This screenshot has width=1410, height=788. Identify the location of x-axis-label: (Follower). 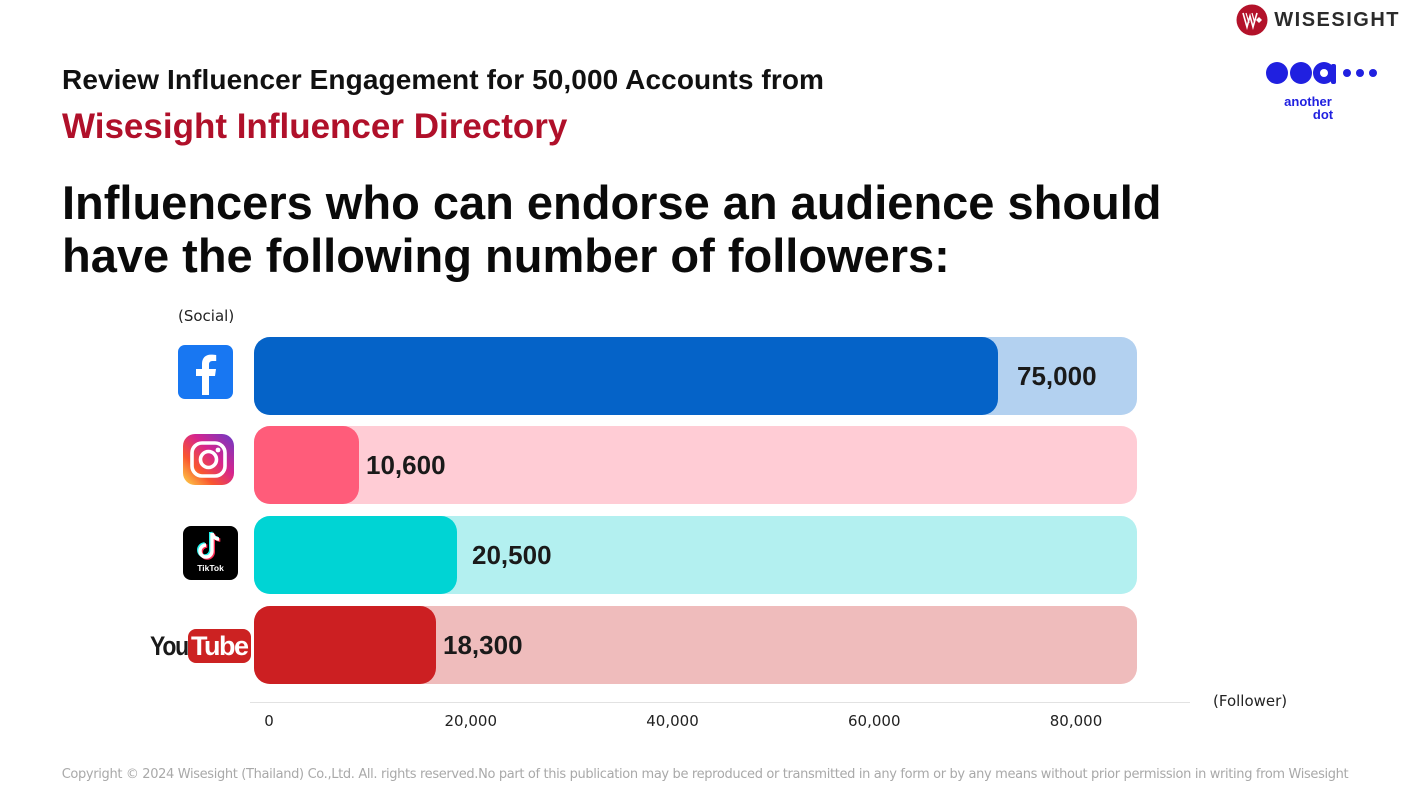
(1250, 701).